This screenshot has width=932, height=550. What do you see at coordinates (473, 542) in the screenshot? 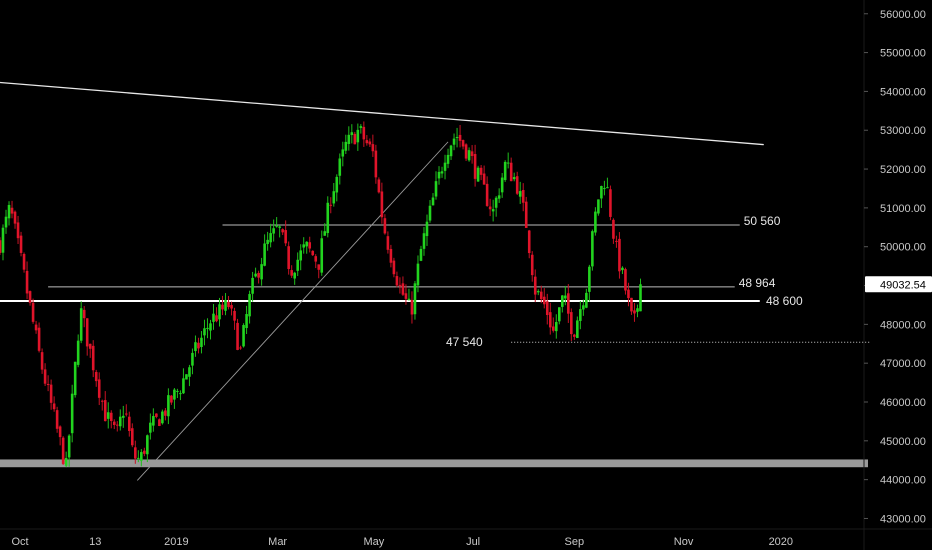
I see `time-tick-label: Jul` at bounding box center [473, 542].